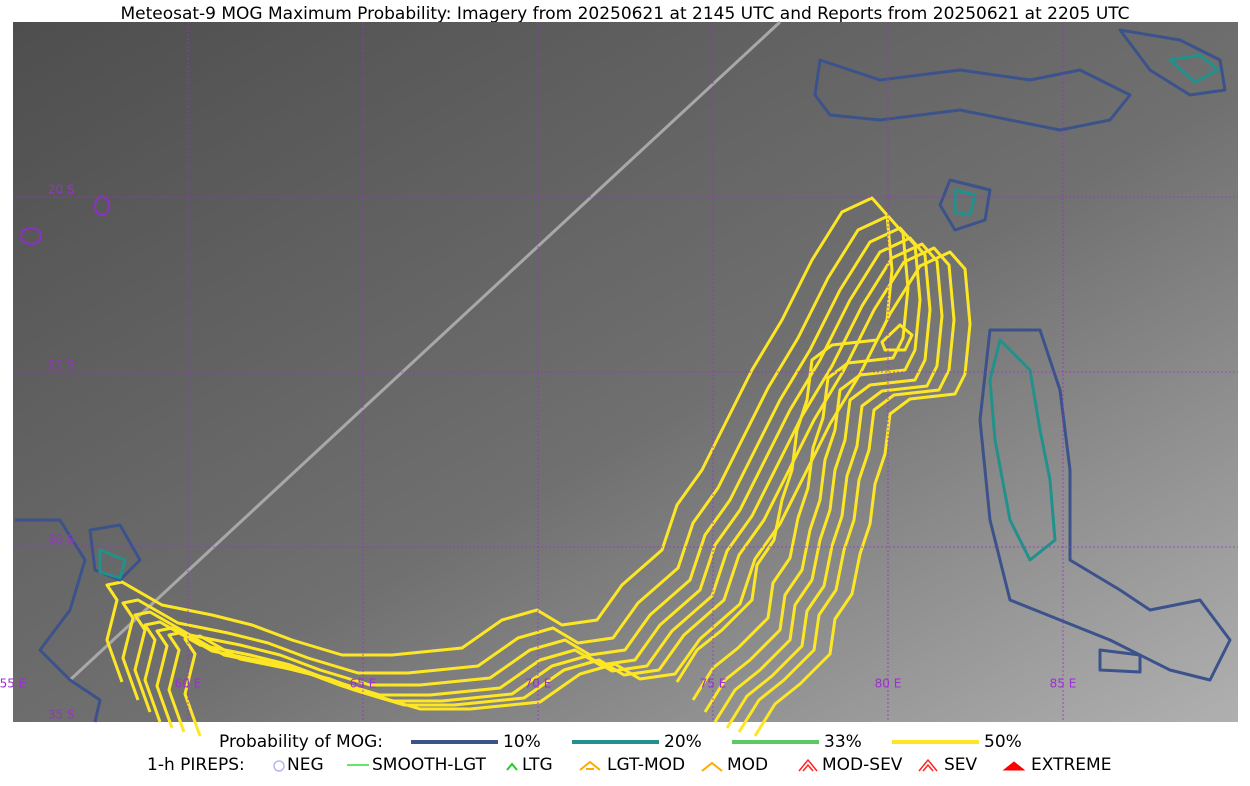 This screenshot has height=786, width=1250. What do you see at coordinates (747, 765) in the screenshot?
I see `pirep-label: MOD` at bounding box center [747, 765].